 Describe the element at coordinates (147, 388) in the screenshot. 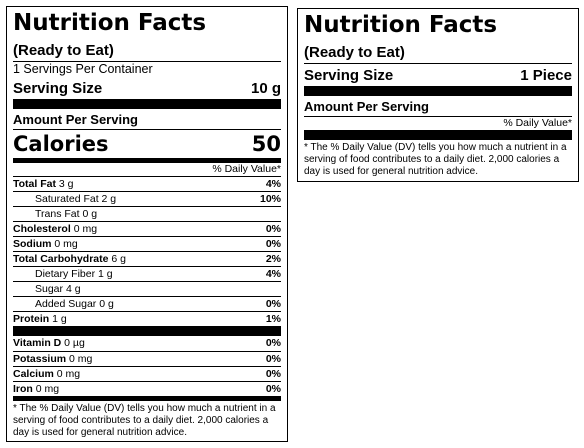

I see `nutrient-row: Iron 0 mg 0%` at that location.